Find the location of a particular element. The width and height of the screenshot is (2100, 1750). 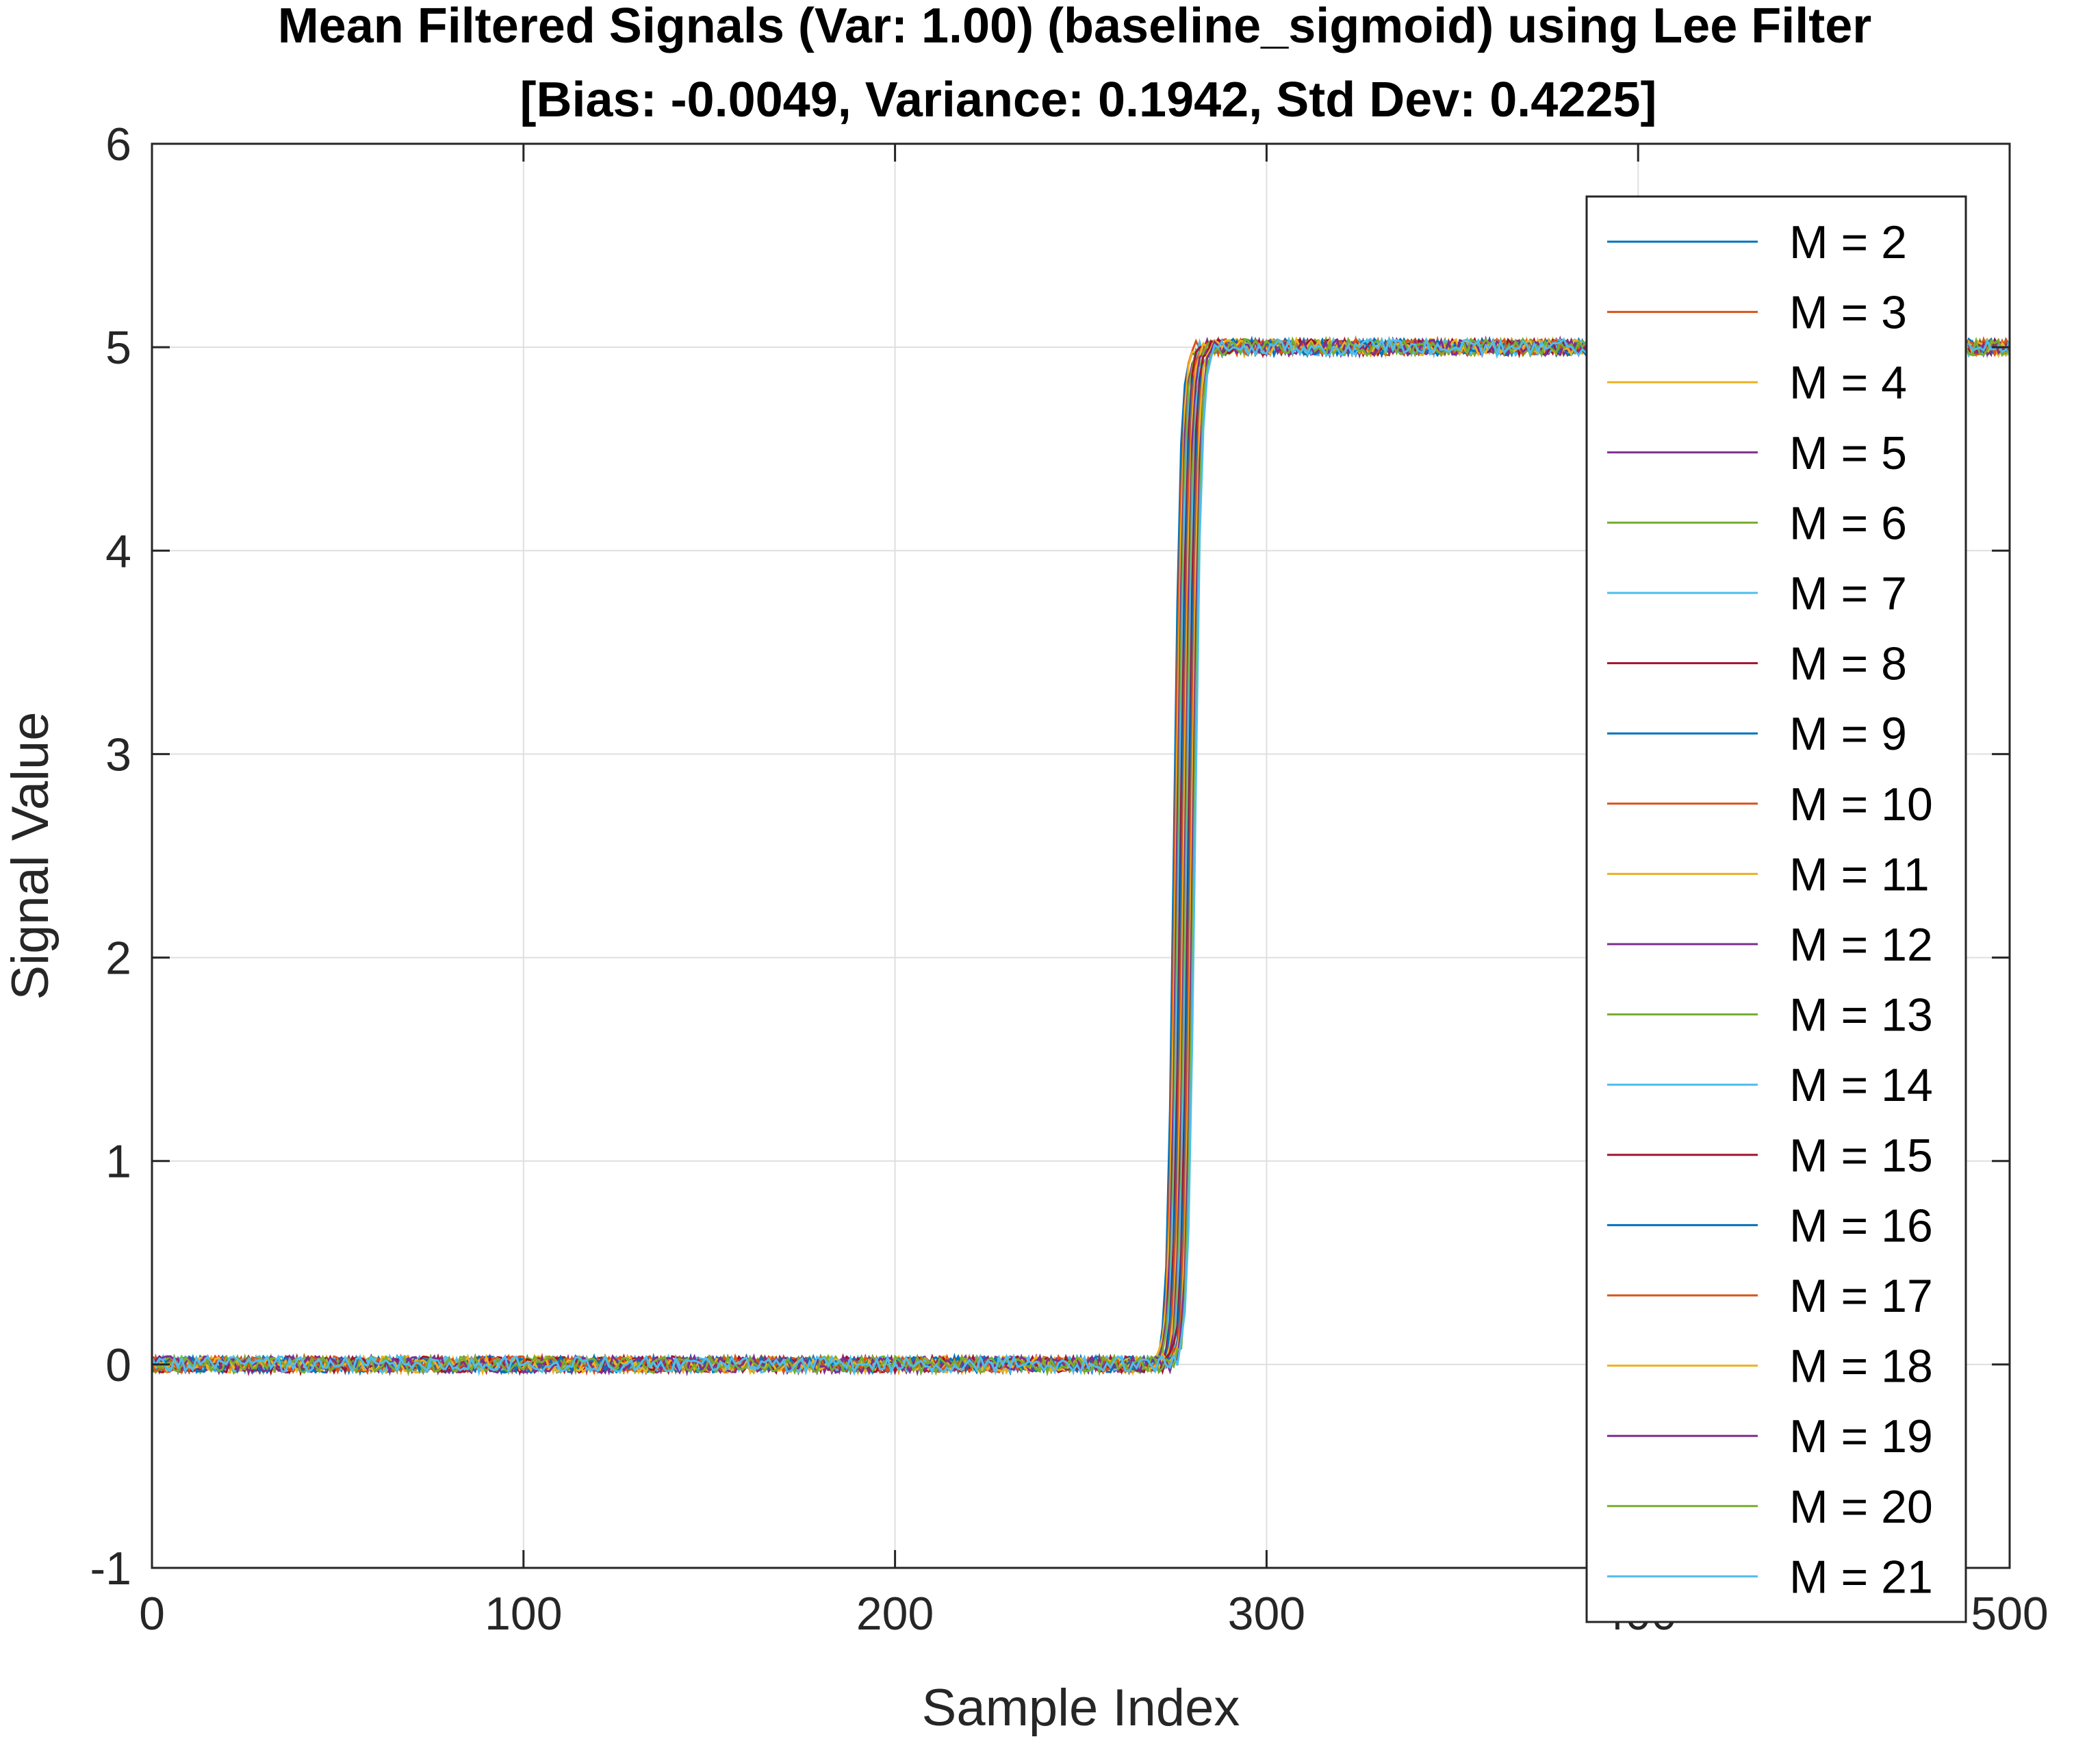

legend-label: M = 15 is located at coordinates (1861, 1156).